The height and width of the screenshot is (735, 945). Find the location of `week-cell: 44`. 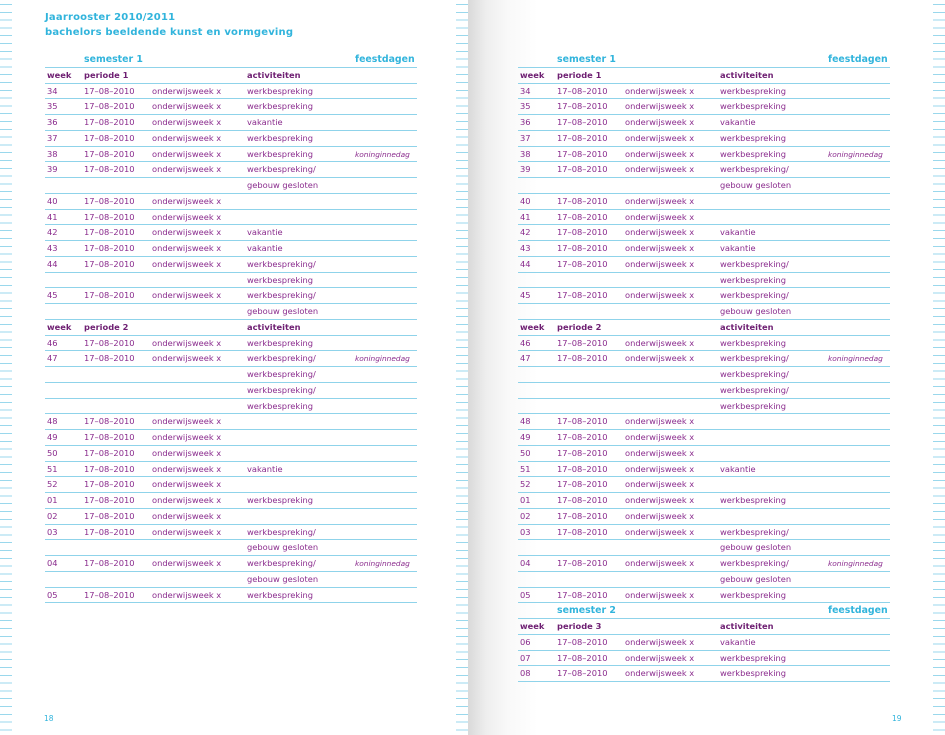

week-cell: 44 is located at coordinates (52, 263).